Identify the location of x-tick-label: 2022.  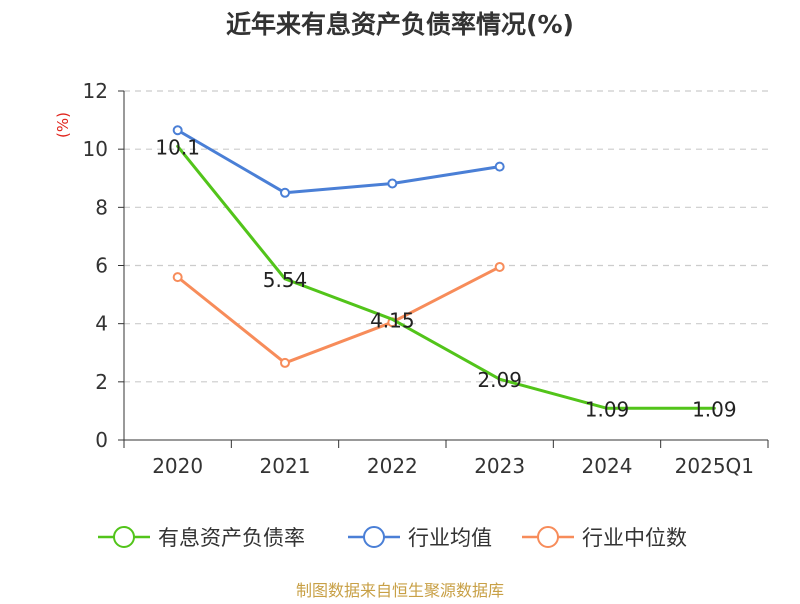
(392, 466).